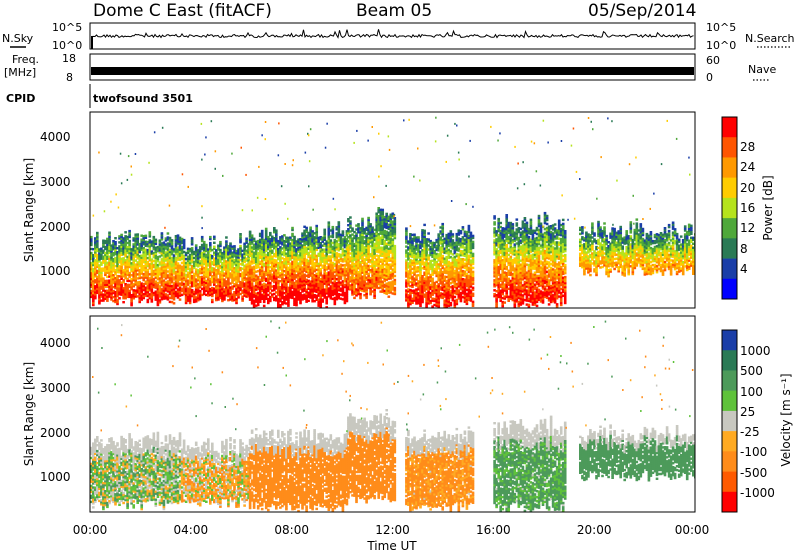  Describe the element at coordinates (642, 11) in the screenshot. I see `date-title: 05/Sep/2014` at that location.